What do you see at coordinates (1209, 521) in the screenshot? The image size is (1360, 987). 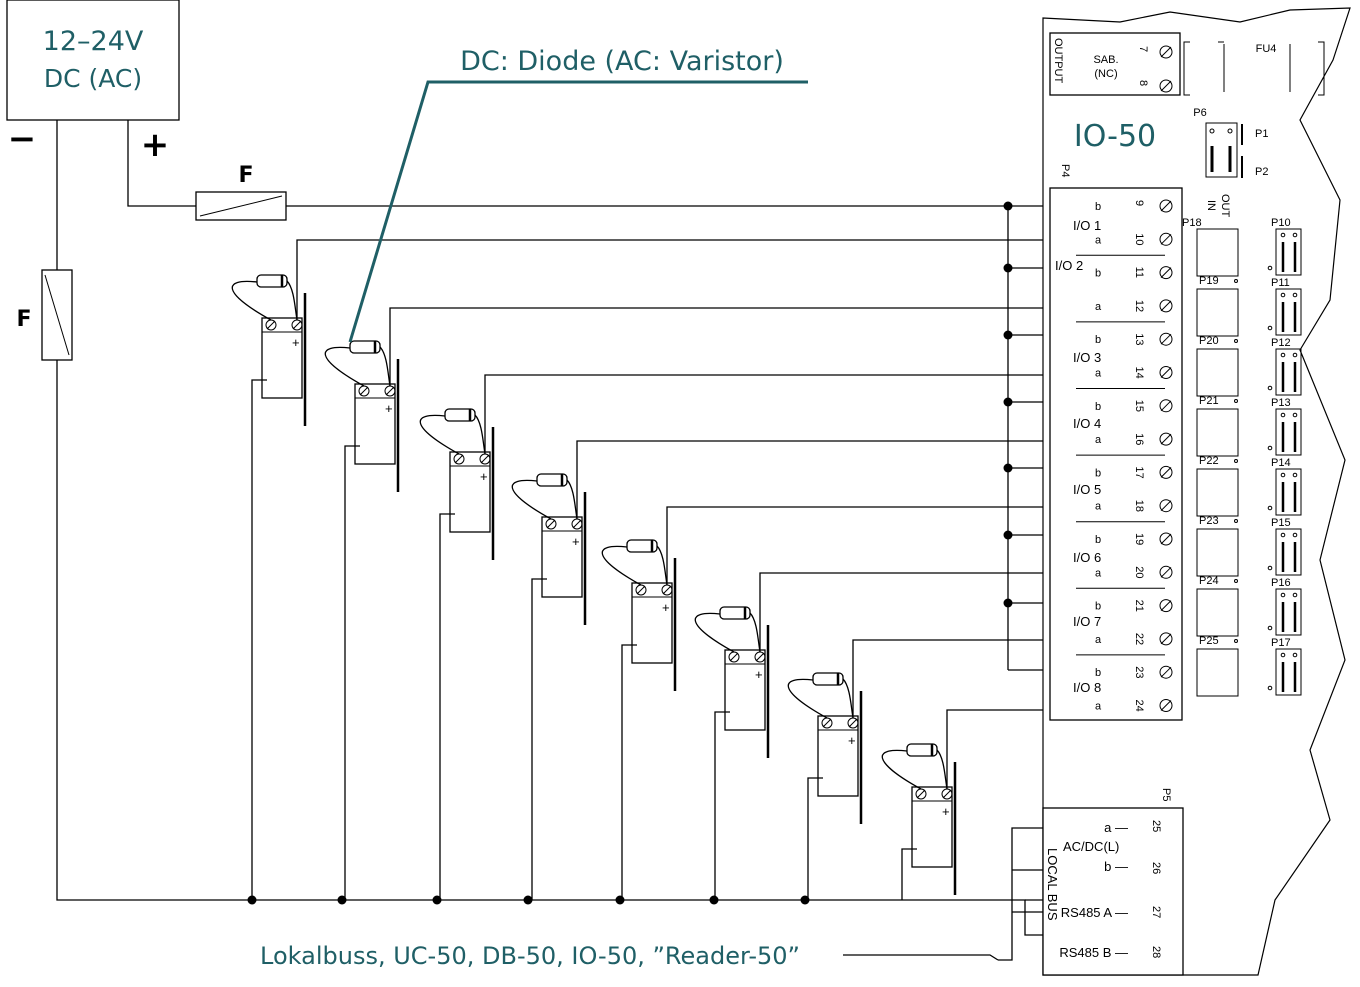 I see `plabel-P23: P23` at bounding box center [1209, 521].